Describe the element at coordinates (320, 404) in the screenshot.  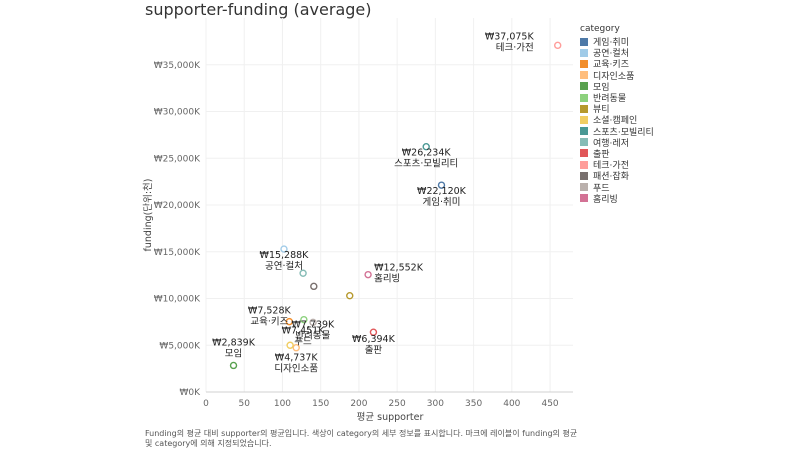
I see `x-tick-label: 150` at that location.